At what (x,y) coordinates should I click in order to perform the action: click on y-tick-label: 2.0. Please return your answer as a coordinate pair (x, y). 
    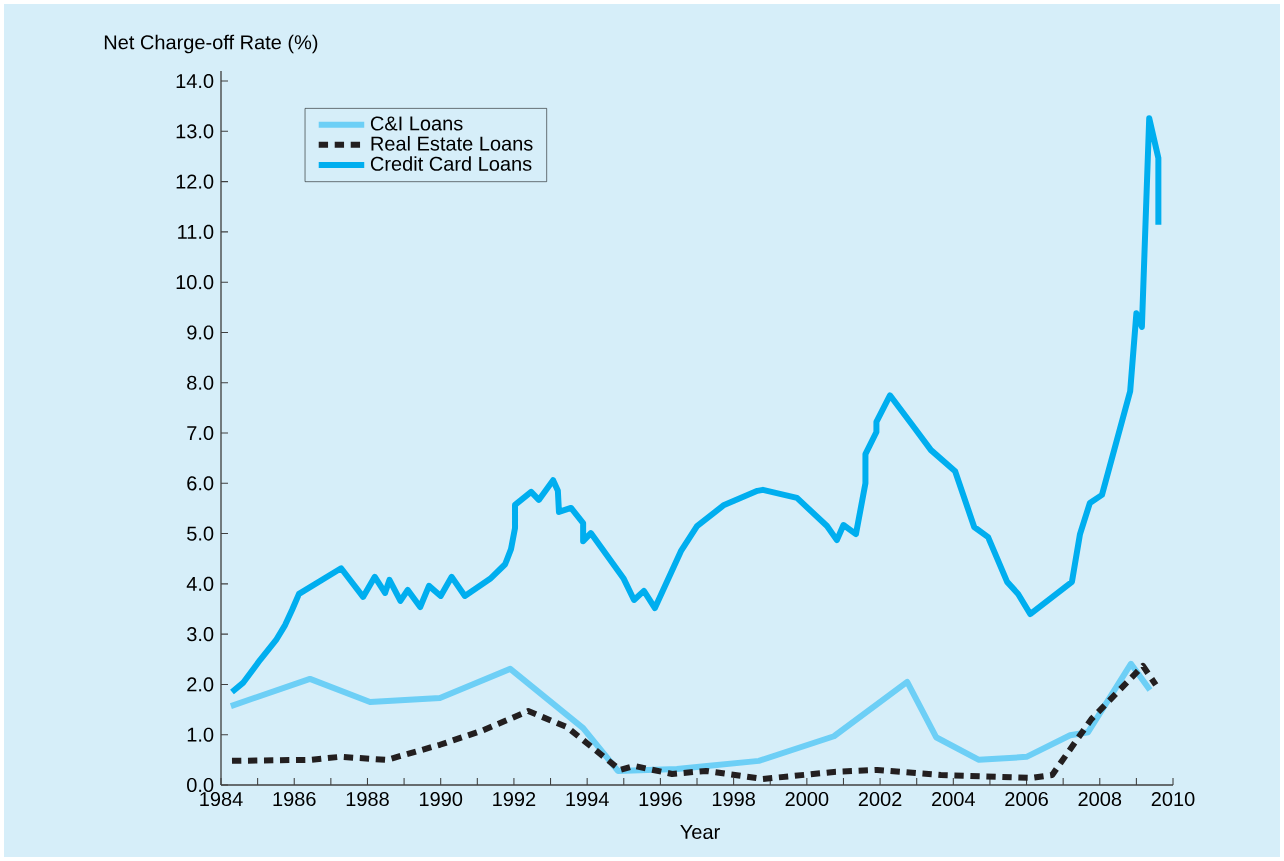
    Looking at the image, I should click on (200, 684).